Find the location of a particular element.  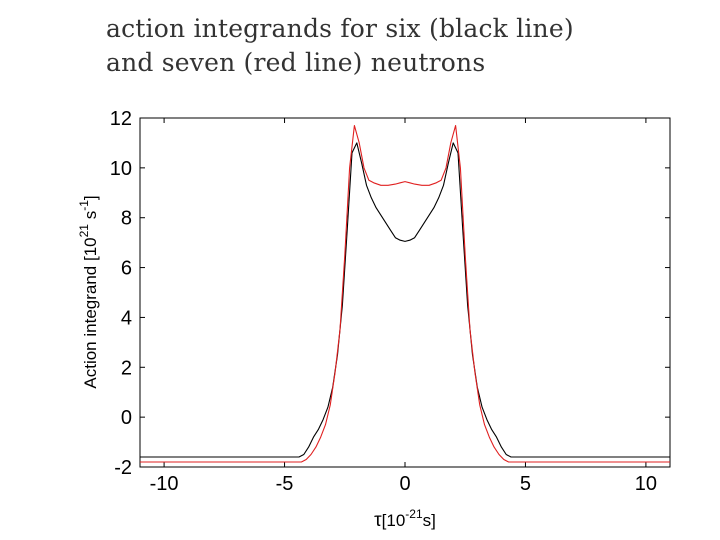

y-tick-label: 0 is located at coordinates (126, 418).